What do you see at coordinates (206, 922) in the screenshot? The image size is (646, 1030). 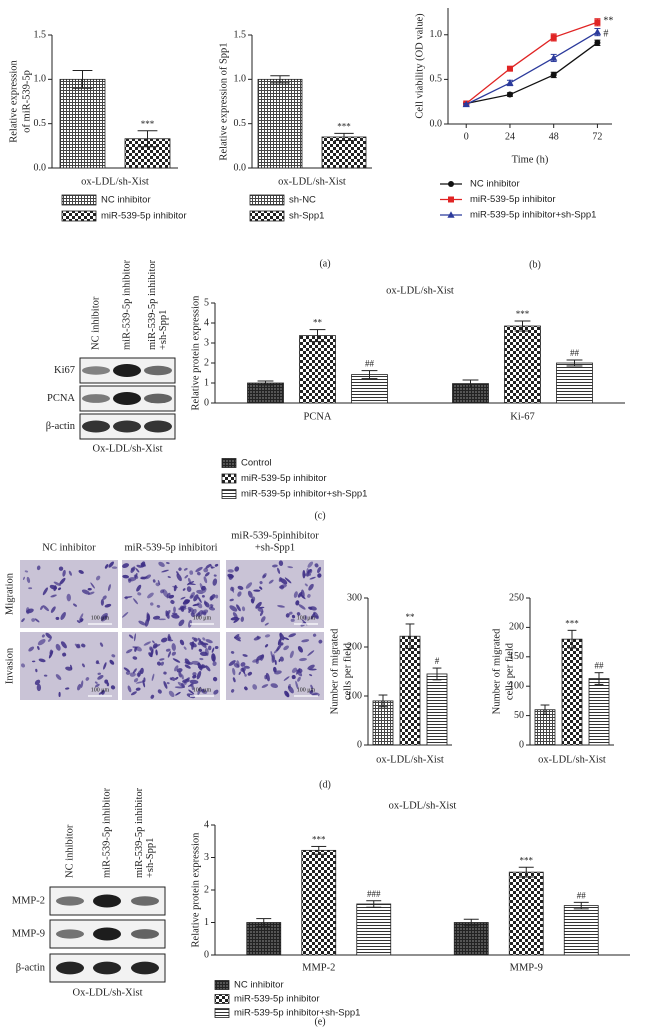 I see `y-tick-label: 1` at bounding box center [206, 922].